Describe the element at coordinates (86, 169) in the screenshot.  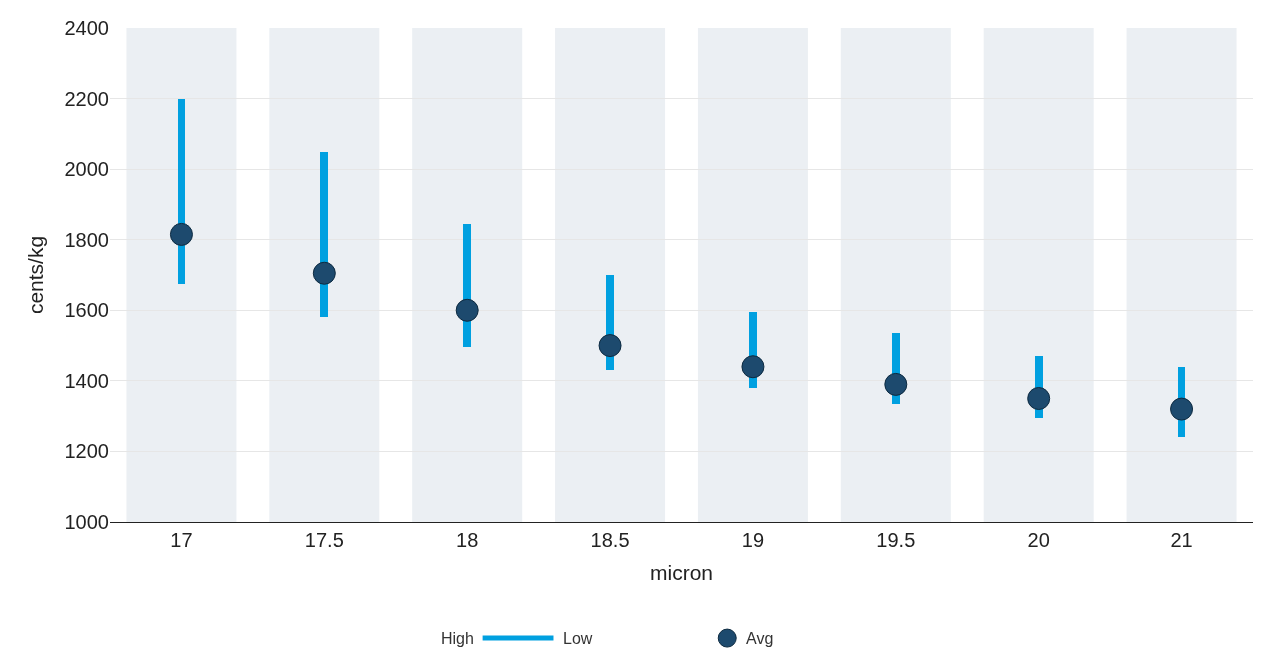
I see `y-tick-label: 2000` at that location.